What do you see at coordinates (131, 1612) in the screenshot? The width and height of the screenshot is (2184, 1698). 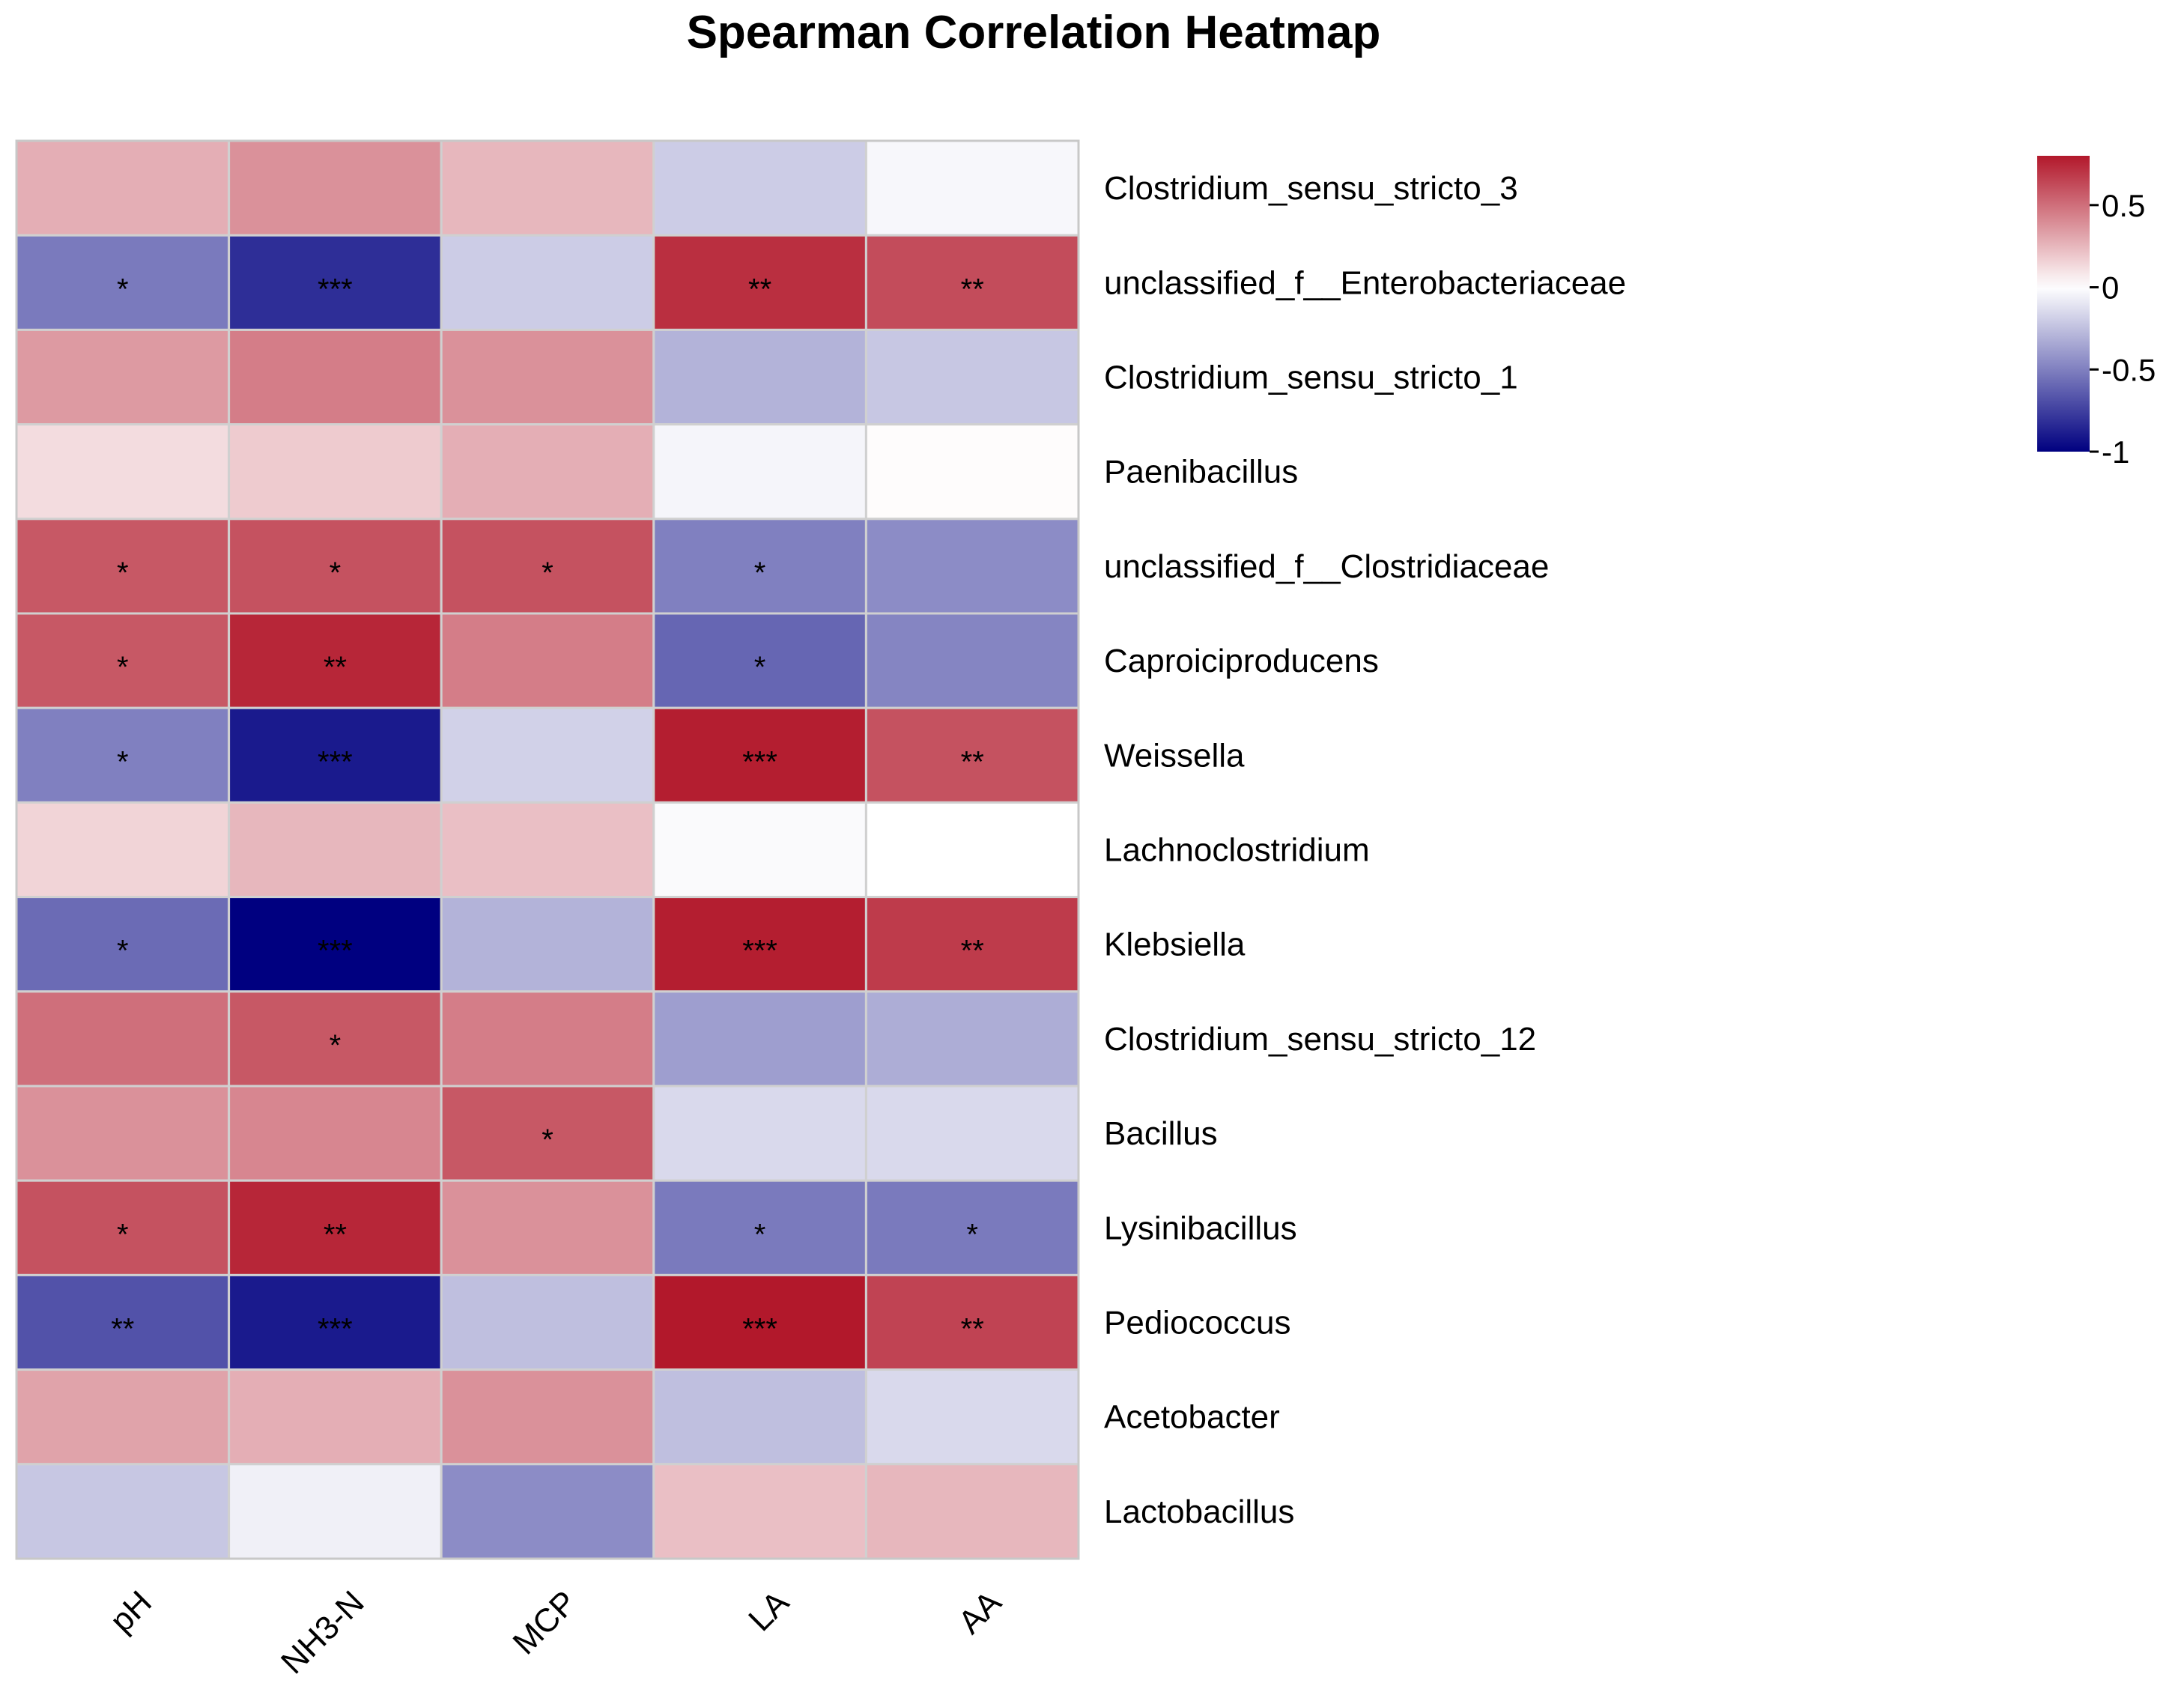 I see `column-label: pH` at bounding box center [131, 1612].